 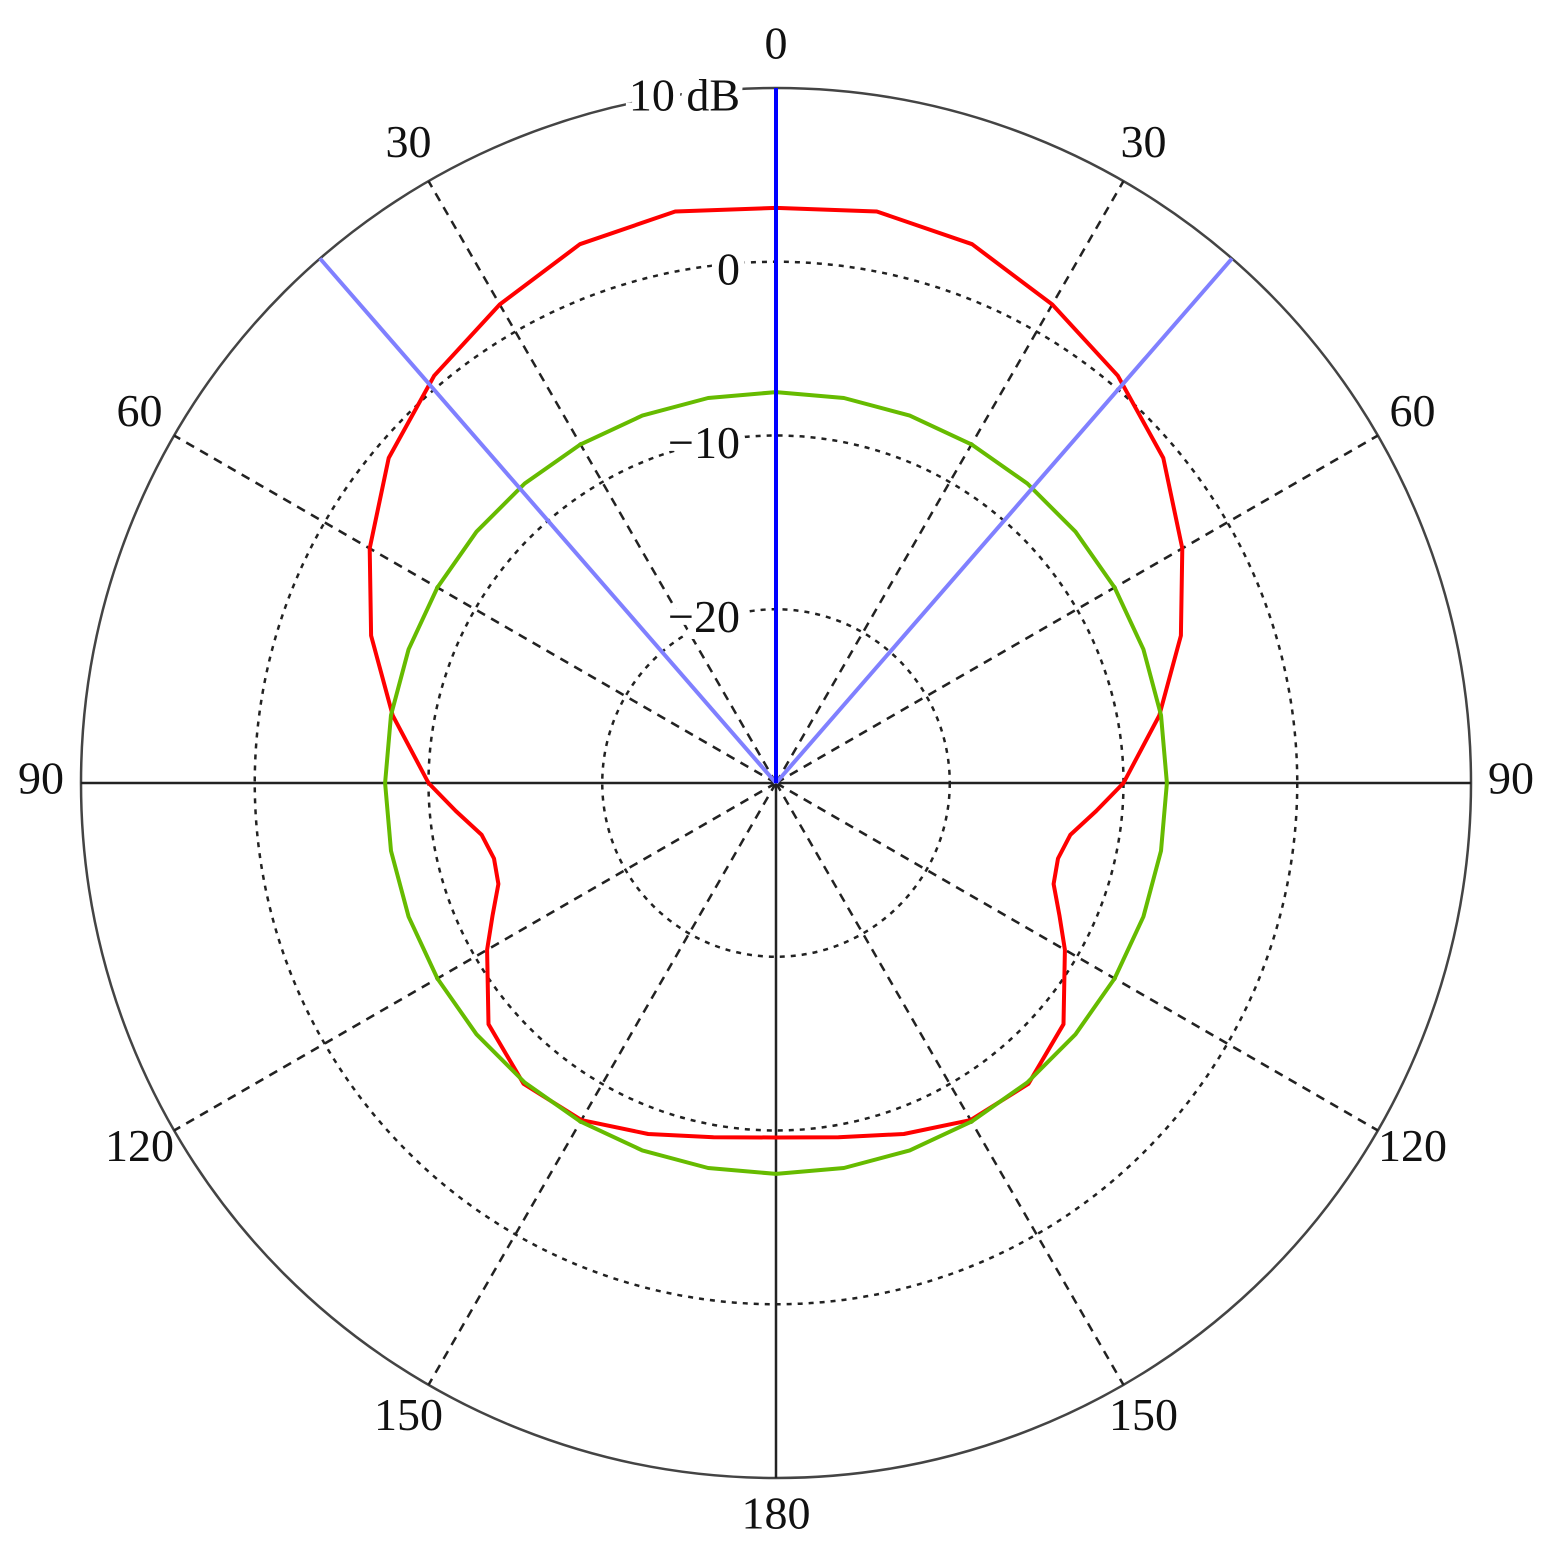 What do you see at coordinates (684, 95) in the screenshot?
I see `r-tick-label: 10 dB` at bounding box center [684, 95].